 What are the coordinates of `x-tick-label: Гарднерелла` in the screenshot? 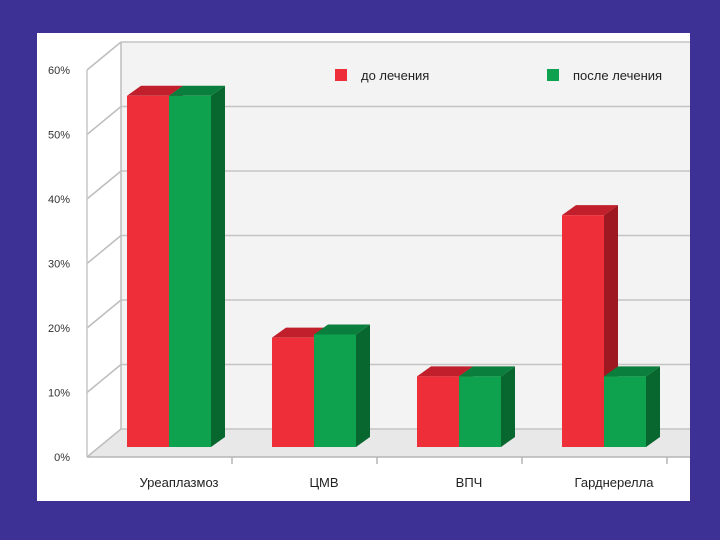 It's located at (615, 482).